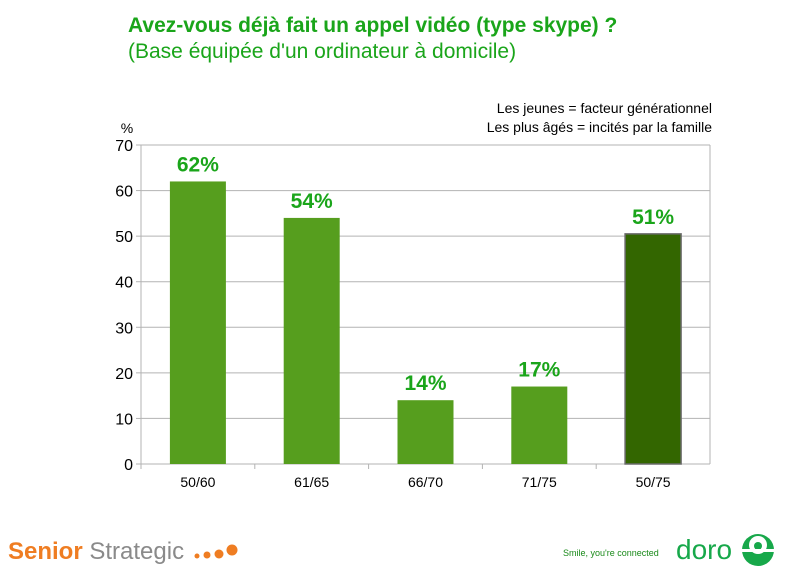  Describe the element at coordinates (611, 553) in the screenshot. I see `tagline: Smile, you're connected` at that location.